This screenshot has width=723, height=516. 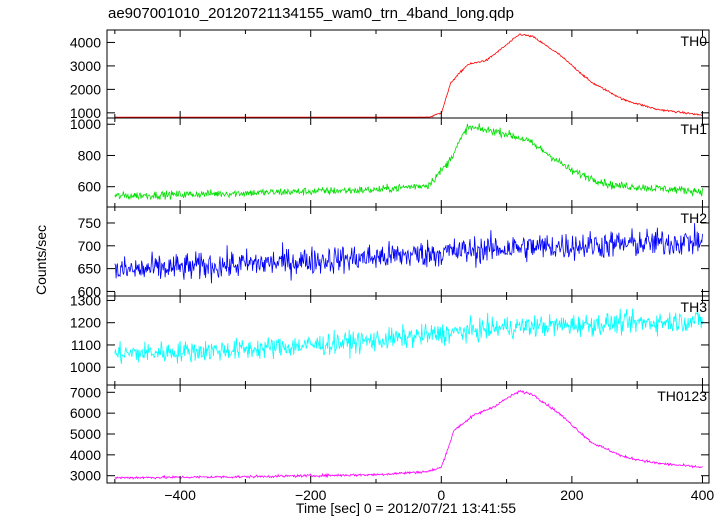 I want to click on y-tick-label: 7000, so click(x=85, y=392).